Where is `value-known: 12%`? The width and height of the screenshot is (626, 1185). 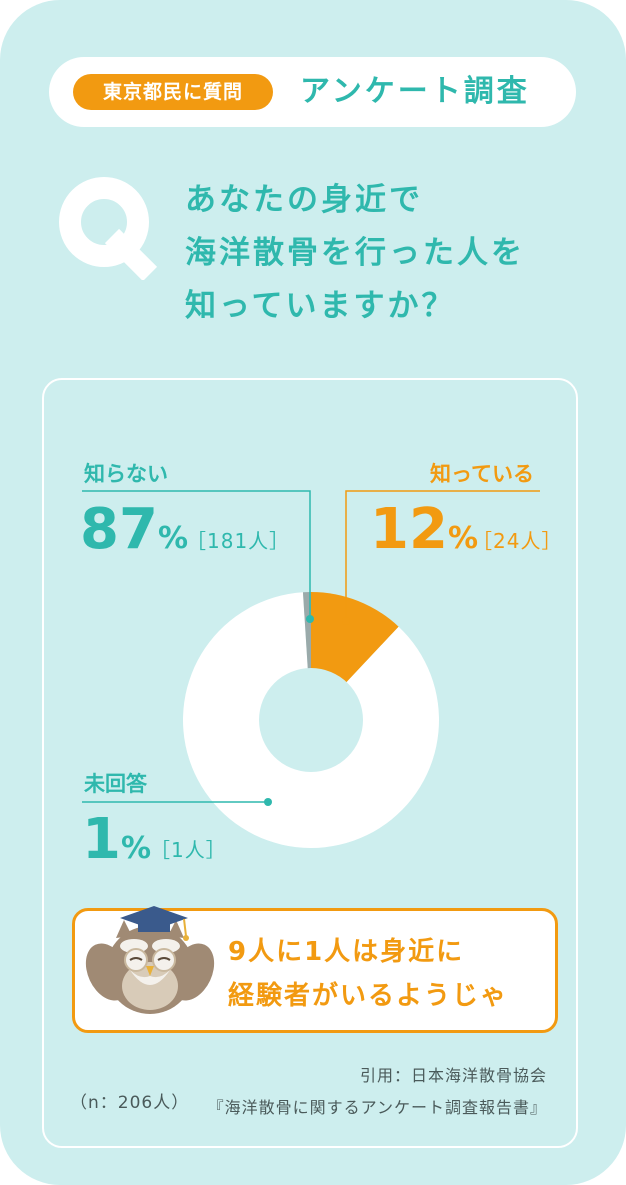
value-known: 12% is located at coordinates (424, 534).